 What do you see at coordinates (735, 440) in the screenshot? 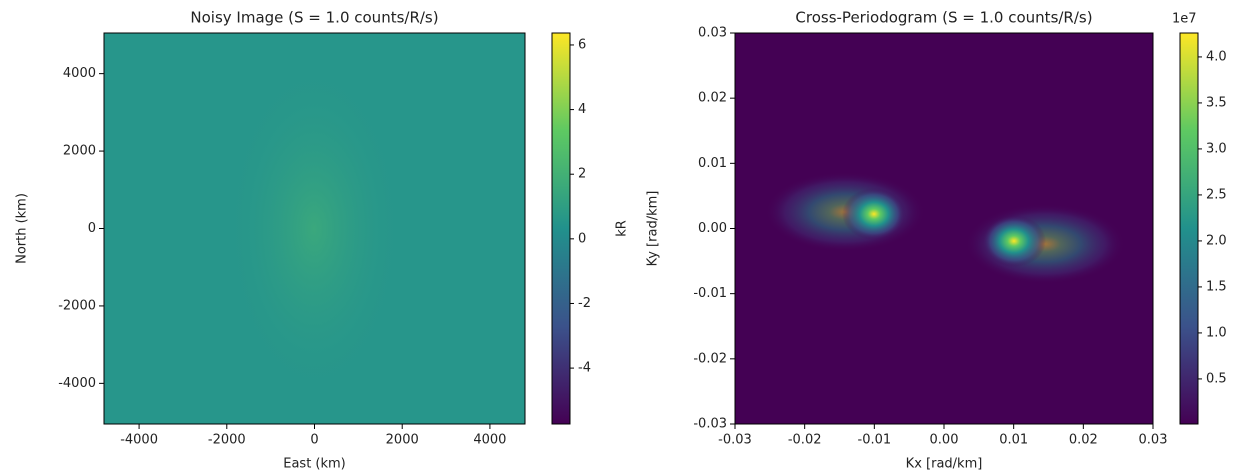
I see `x-tick-label: -0.03` at bounding box center [735, 440].